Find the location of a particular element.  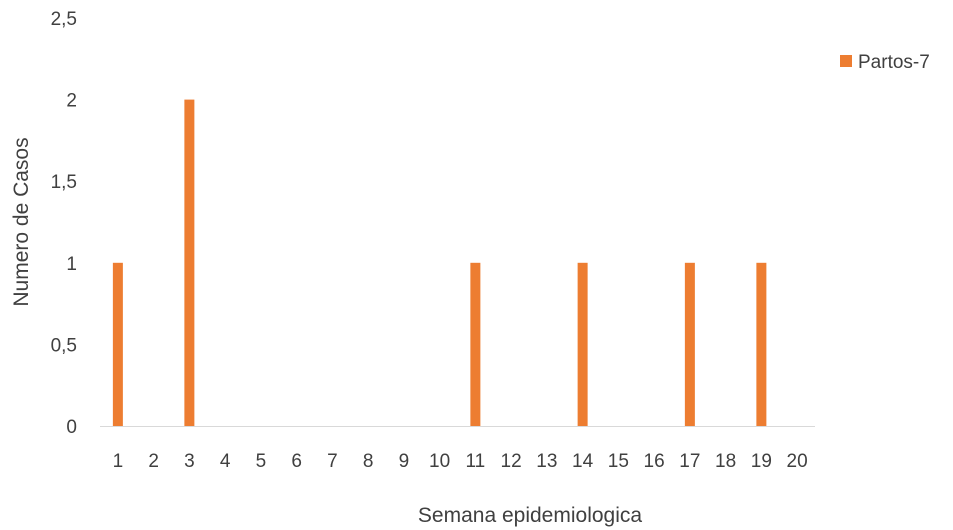

y-tick-label: 2,5 is located at coordinates (64, 19).